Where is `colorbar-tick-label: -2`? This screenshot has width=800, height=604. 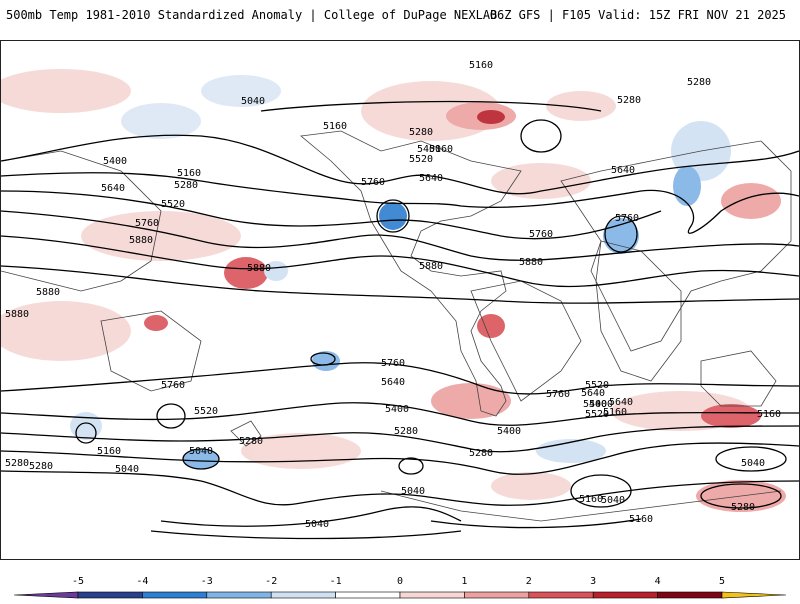
colorbar-tick-label: -2 is located at coordinates (271, 581).